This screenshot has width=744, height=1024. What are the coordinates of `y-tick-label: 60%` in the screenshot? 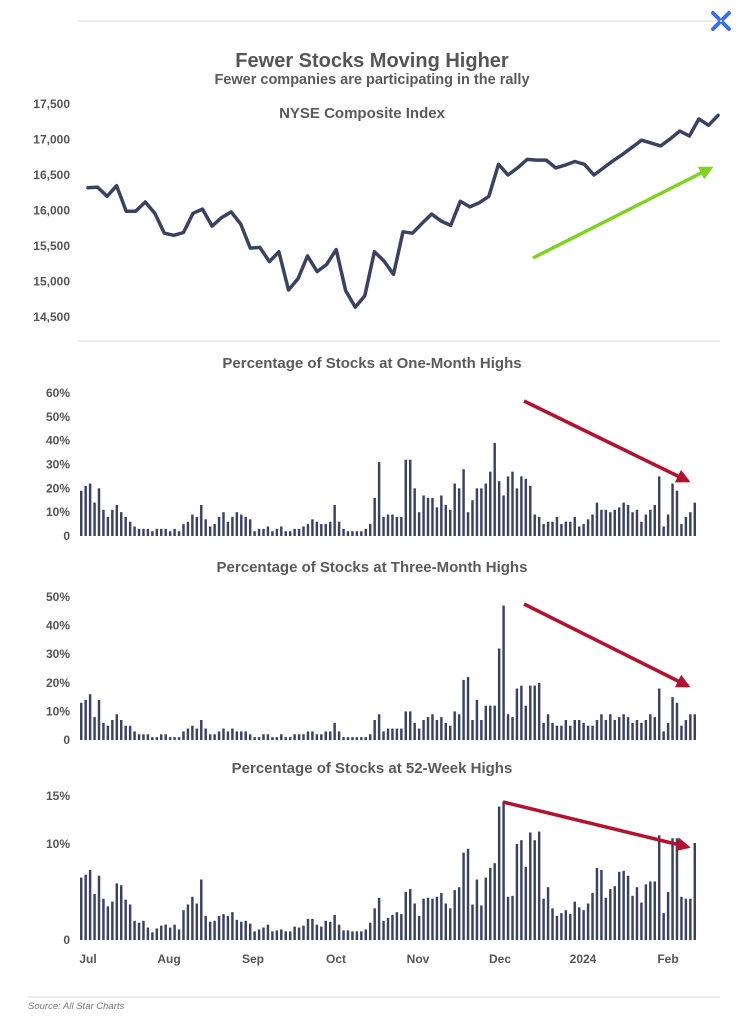 It's located at (58, 393).